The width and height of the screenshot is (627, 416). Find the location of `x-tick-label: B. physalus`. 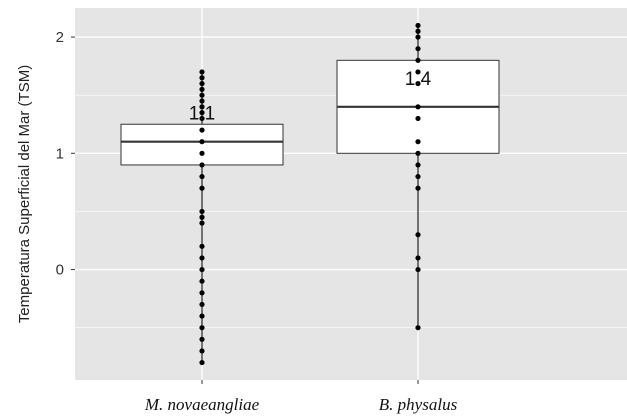

x-tick-label: B. physalus is located at coordinates (418, 404).